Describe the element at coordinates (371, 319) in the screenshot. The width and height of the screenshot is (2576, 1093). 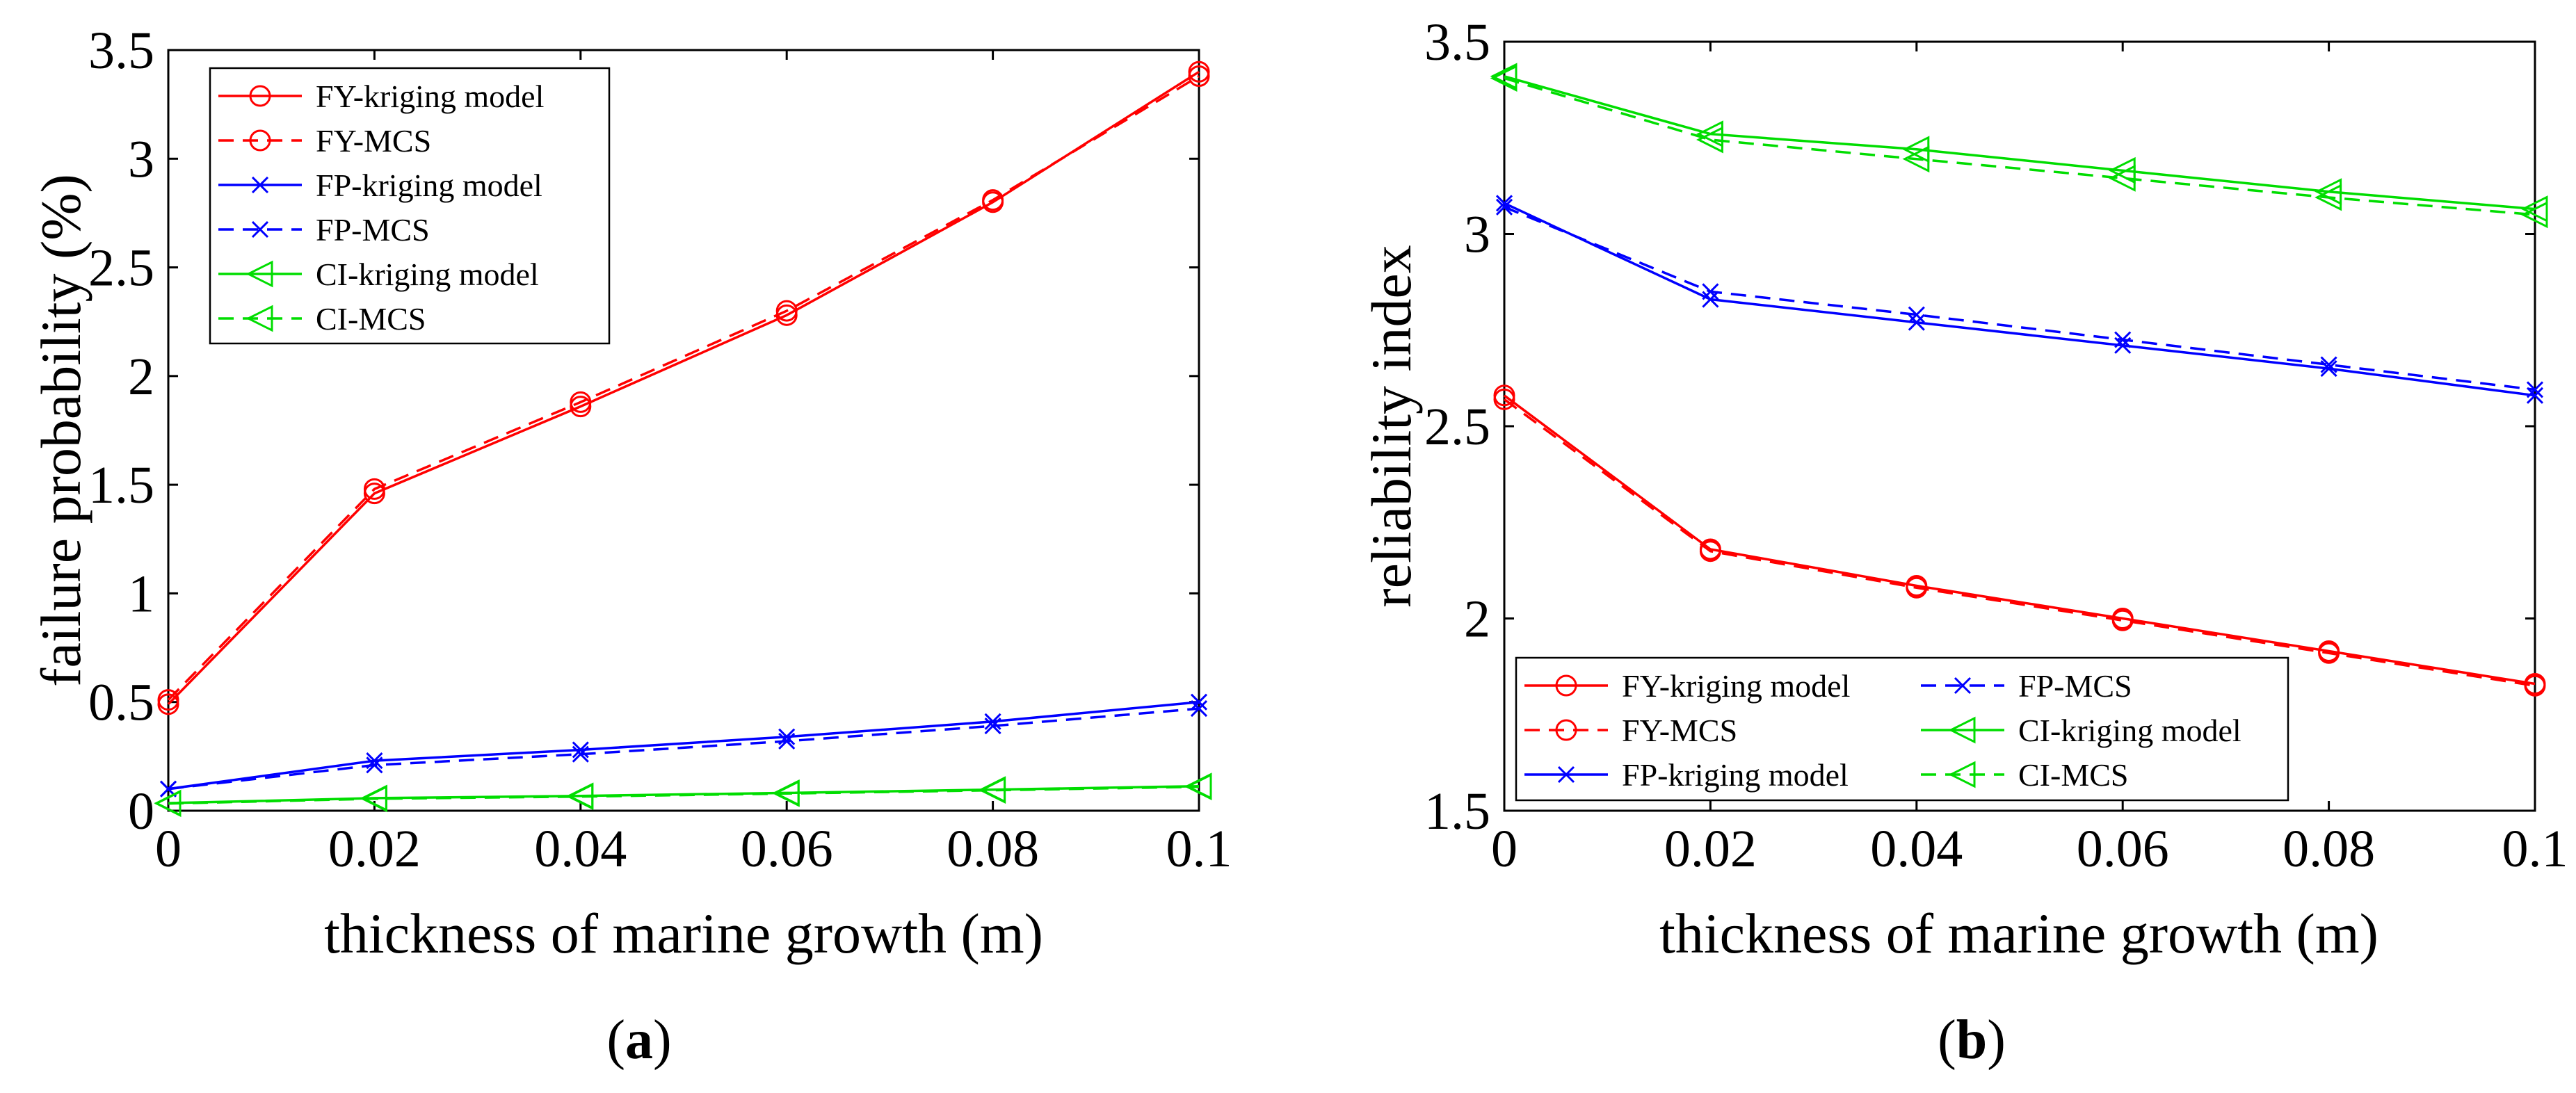
I see `panel-a-legend-label: CI-MCS` at that location.